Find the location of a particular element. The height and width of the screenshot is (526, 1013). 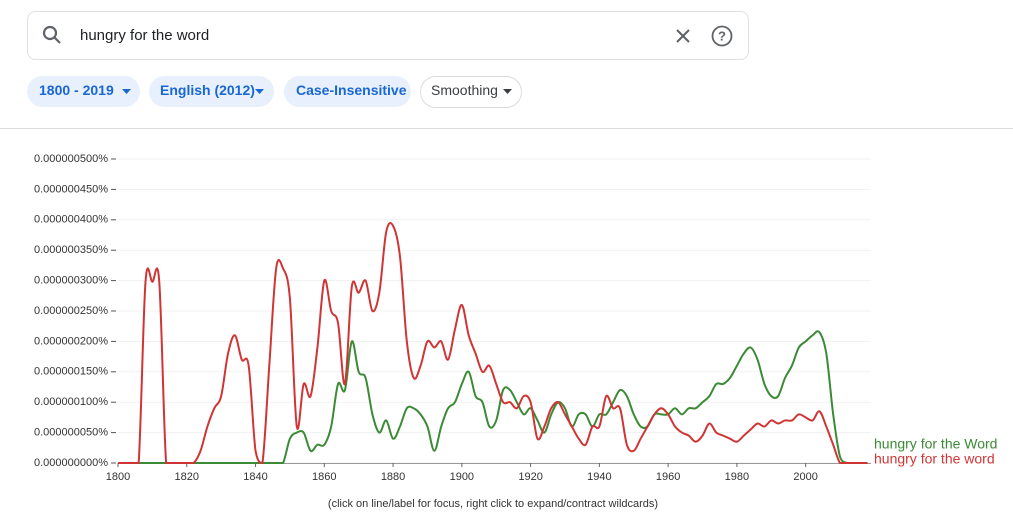

y-tick-label: 0.000000100% is located at coordinates (71, 402).